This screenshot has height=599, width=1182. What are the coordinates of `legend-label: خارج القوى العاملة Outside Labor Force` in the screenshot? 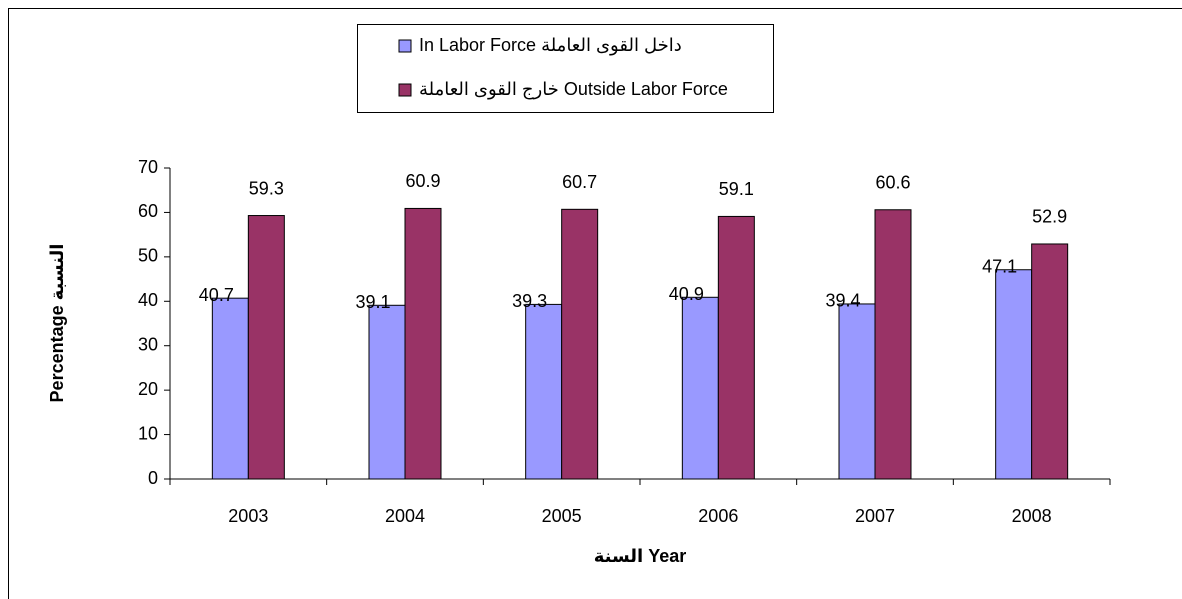 It's located at (573, 89).